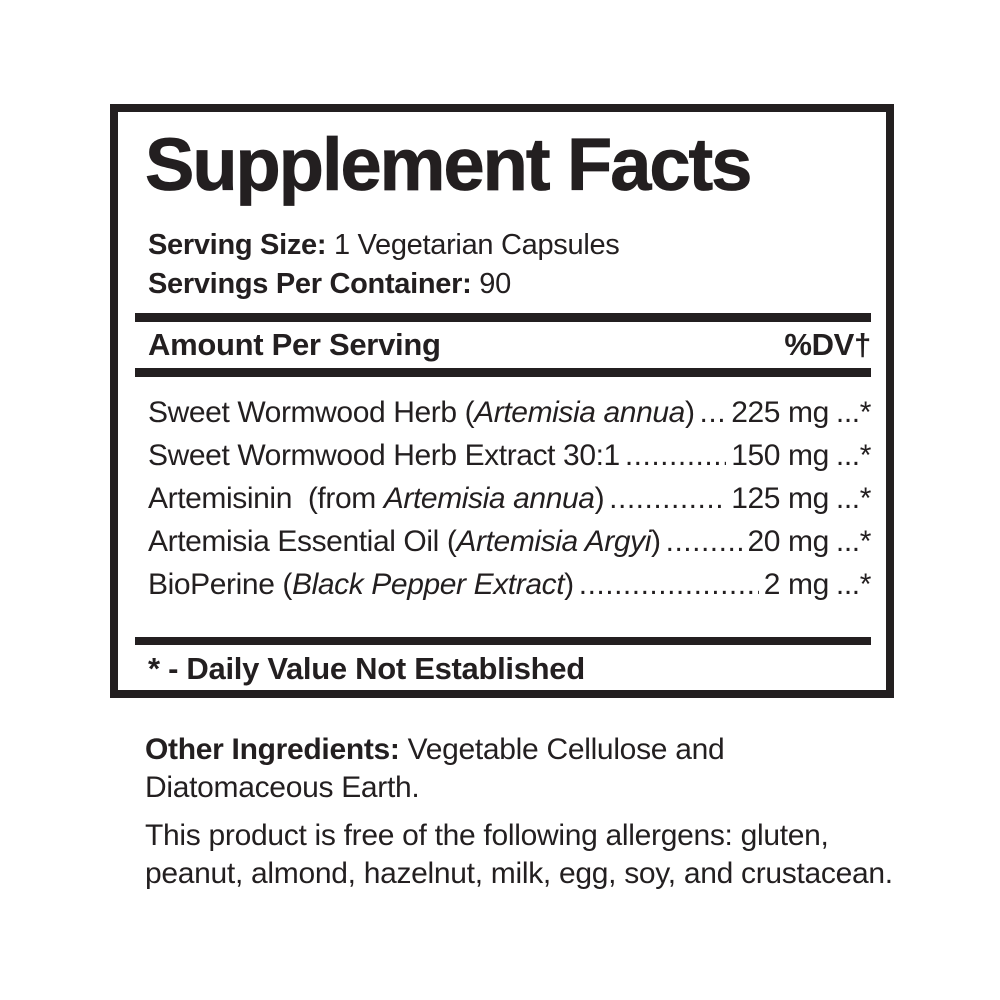  I want to click on amount-per-serving-header: Amount Per Serving, so click(294, 344).